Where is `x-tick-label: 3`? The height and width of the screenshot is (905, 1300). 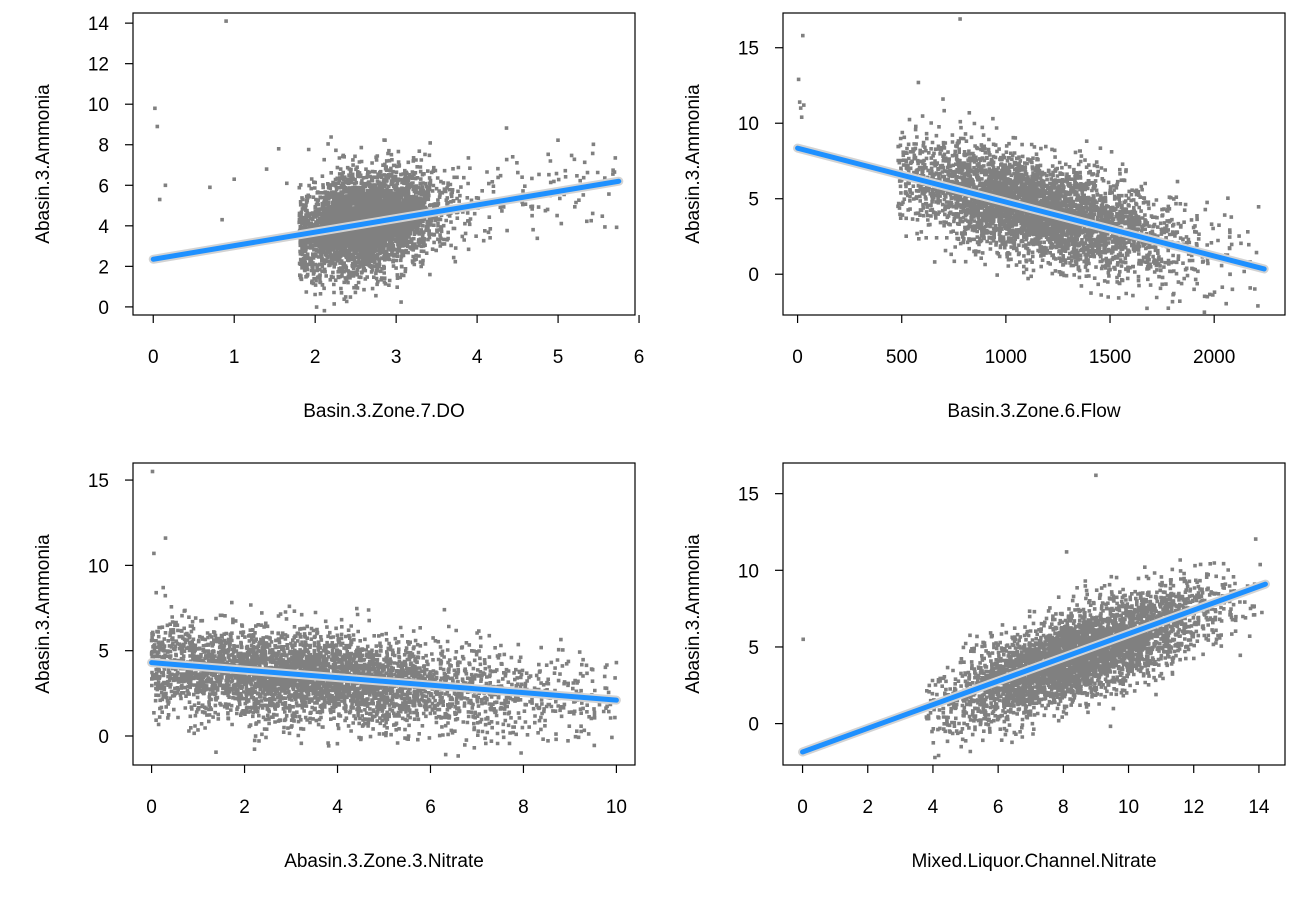 x-tick-label: 3 is located at coordinates (396, 357).